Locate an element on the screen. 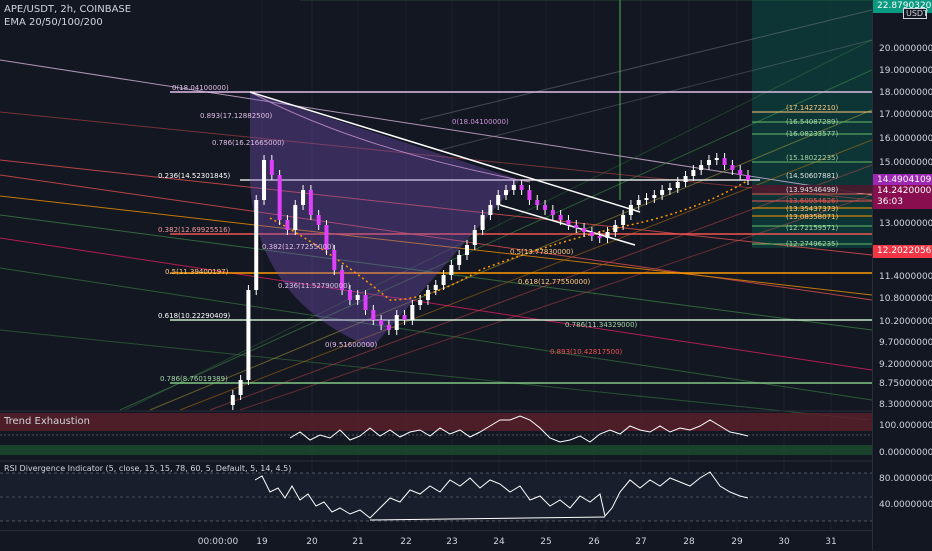 Image resolution: width=932 pixels, height=551 pixels. fib-label: (13.60954626) is located at coordinates (812, 201).